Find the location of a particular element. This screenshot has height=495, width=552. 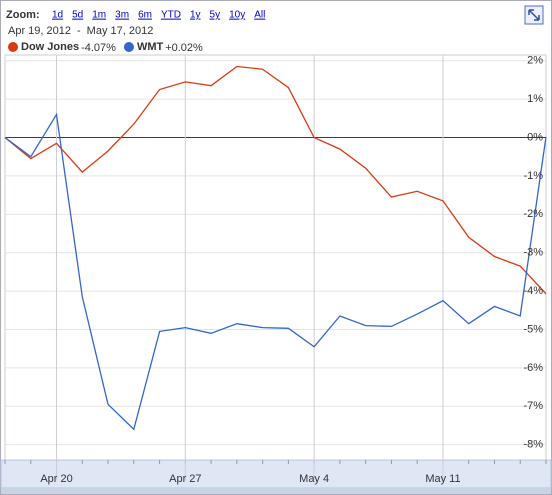

zoom-option: 1d is located at coordinates (57, 15).